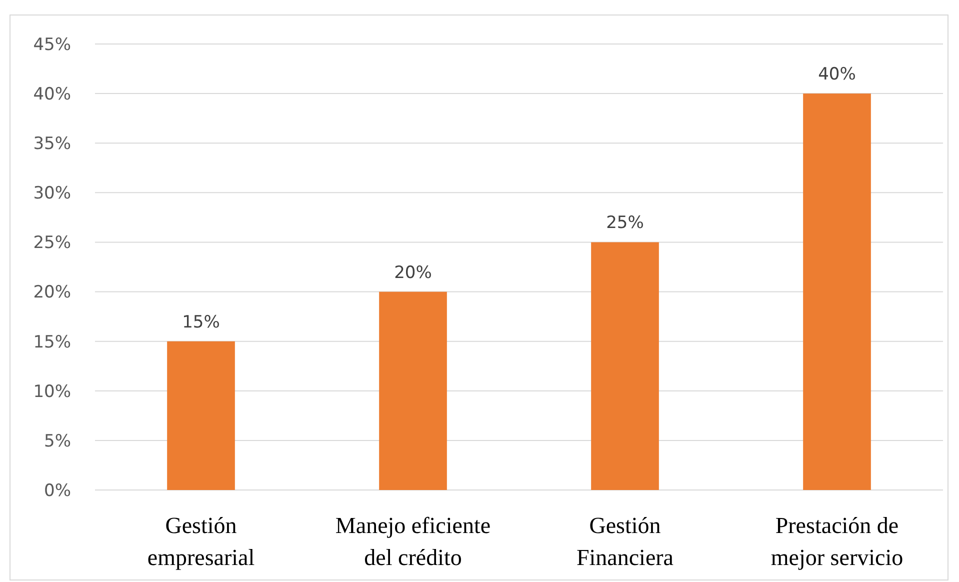 This screenshot has width=959, height=582. I want to click on y-tick-label: 35%, so click(52, 144).